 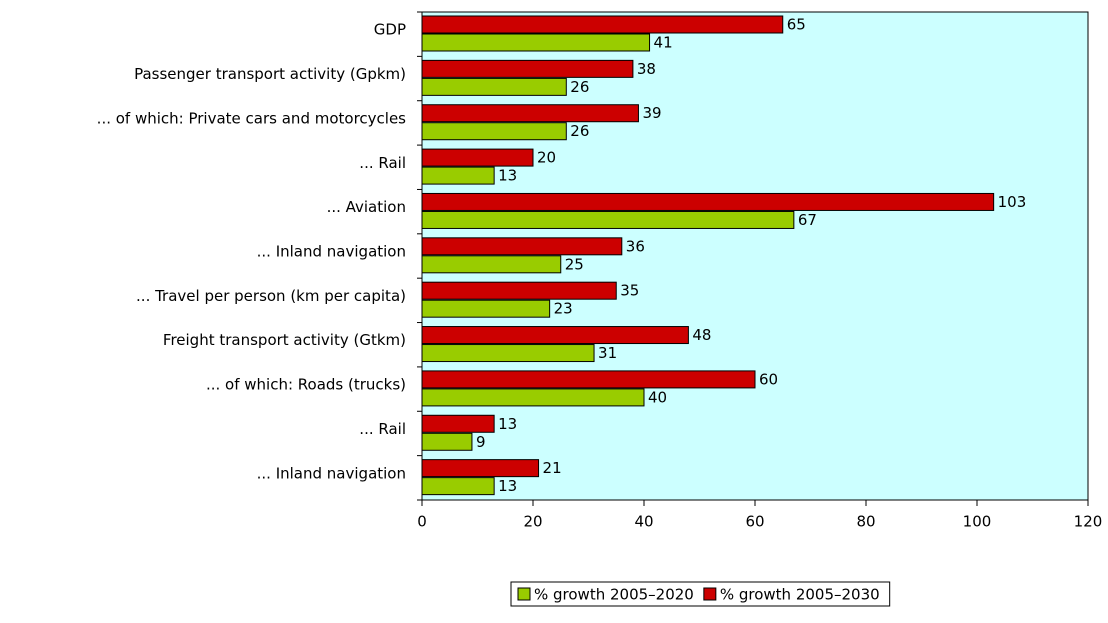 What do you see at coordinates (546, 158) in the screenshot?
I see `value-label: 20` at bounding box center [546, 158].